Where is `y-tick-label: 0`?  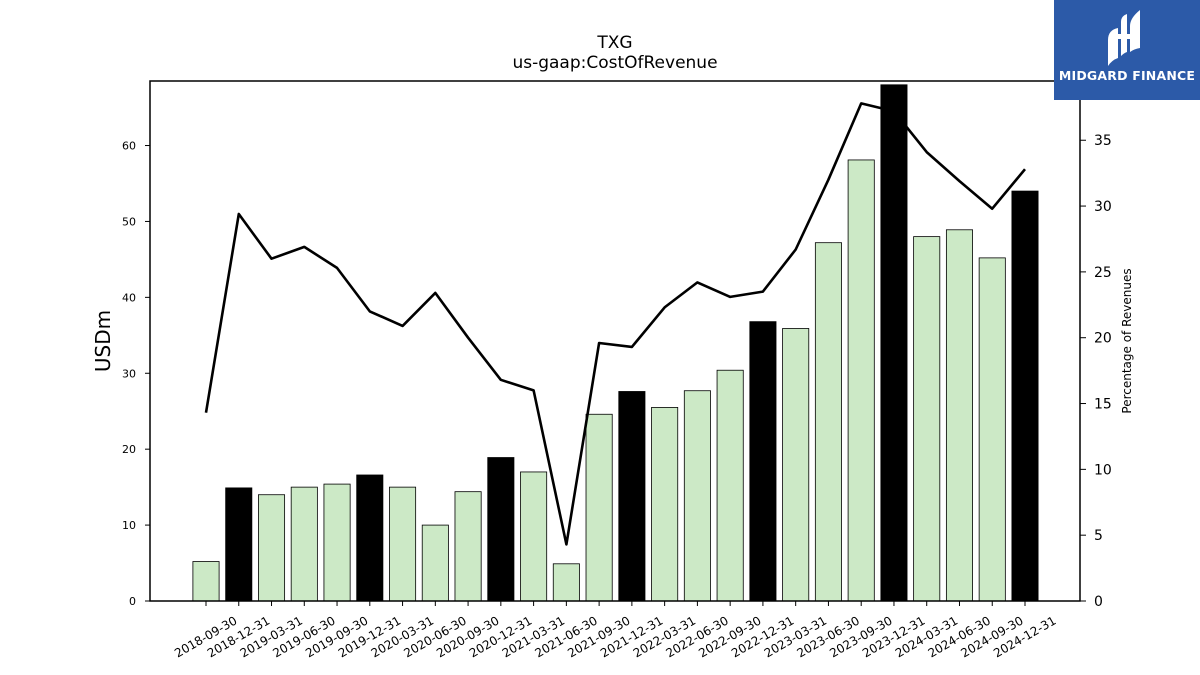 y-tick-label: 0 is located at coordinates (132, 601).